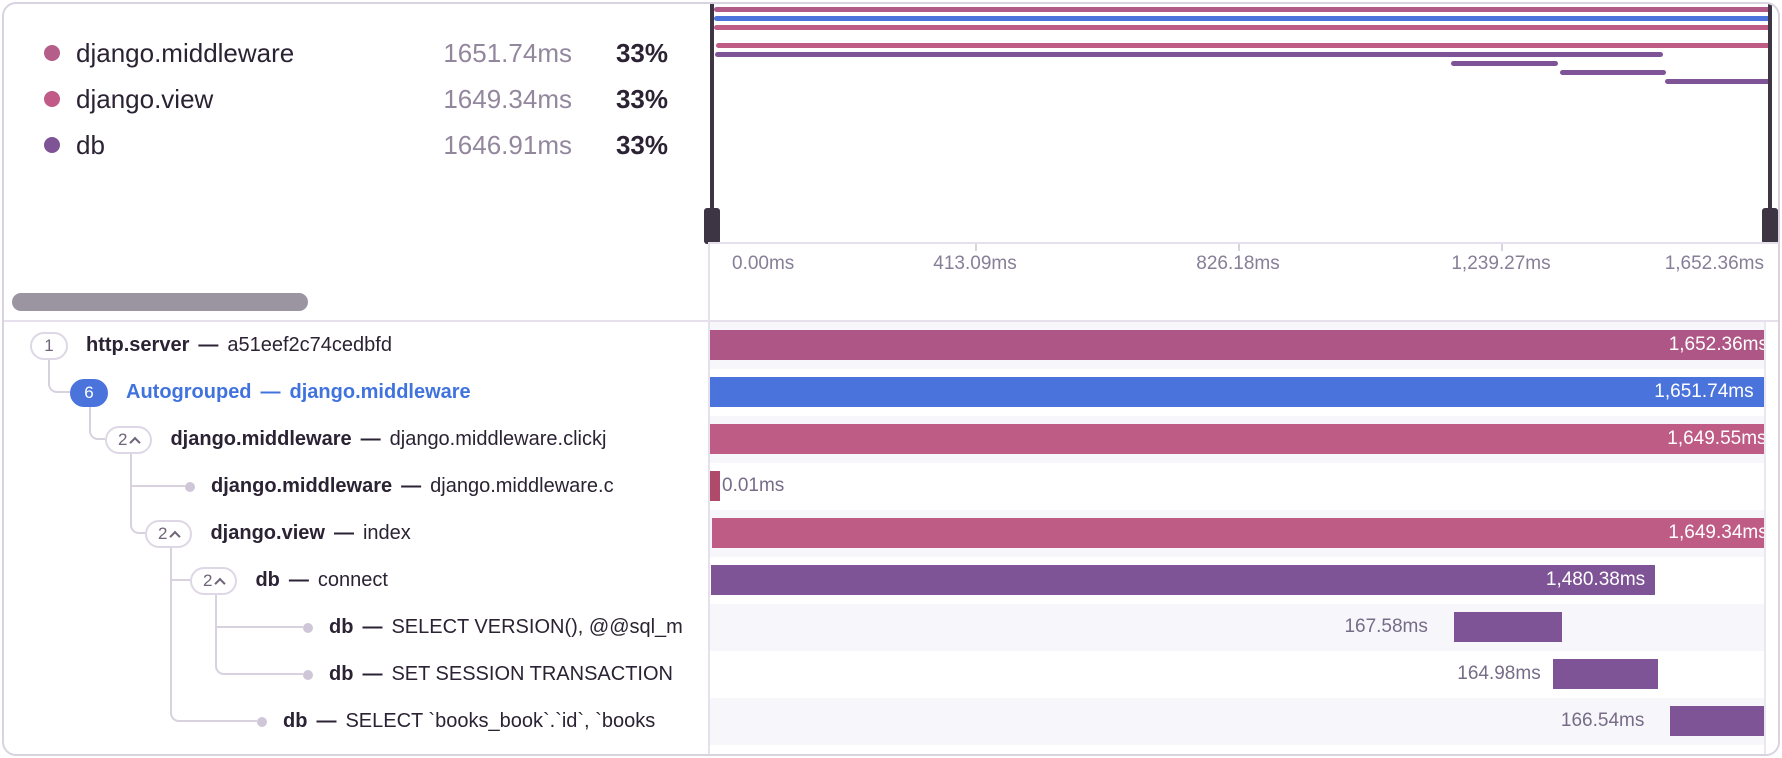 This screenshot has width=1782, height=758. What do you see at coordinates (357, 674) in the screenshot?
I see `span-tree-cell: db — SET SESSION TRANSACTION` at bounding box center [357, 674].